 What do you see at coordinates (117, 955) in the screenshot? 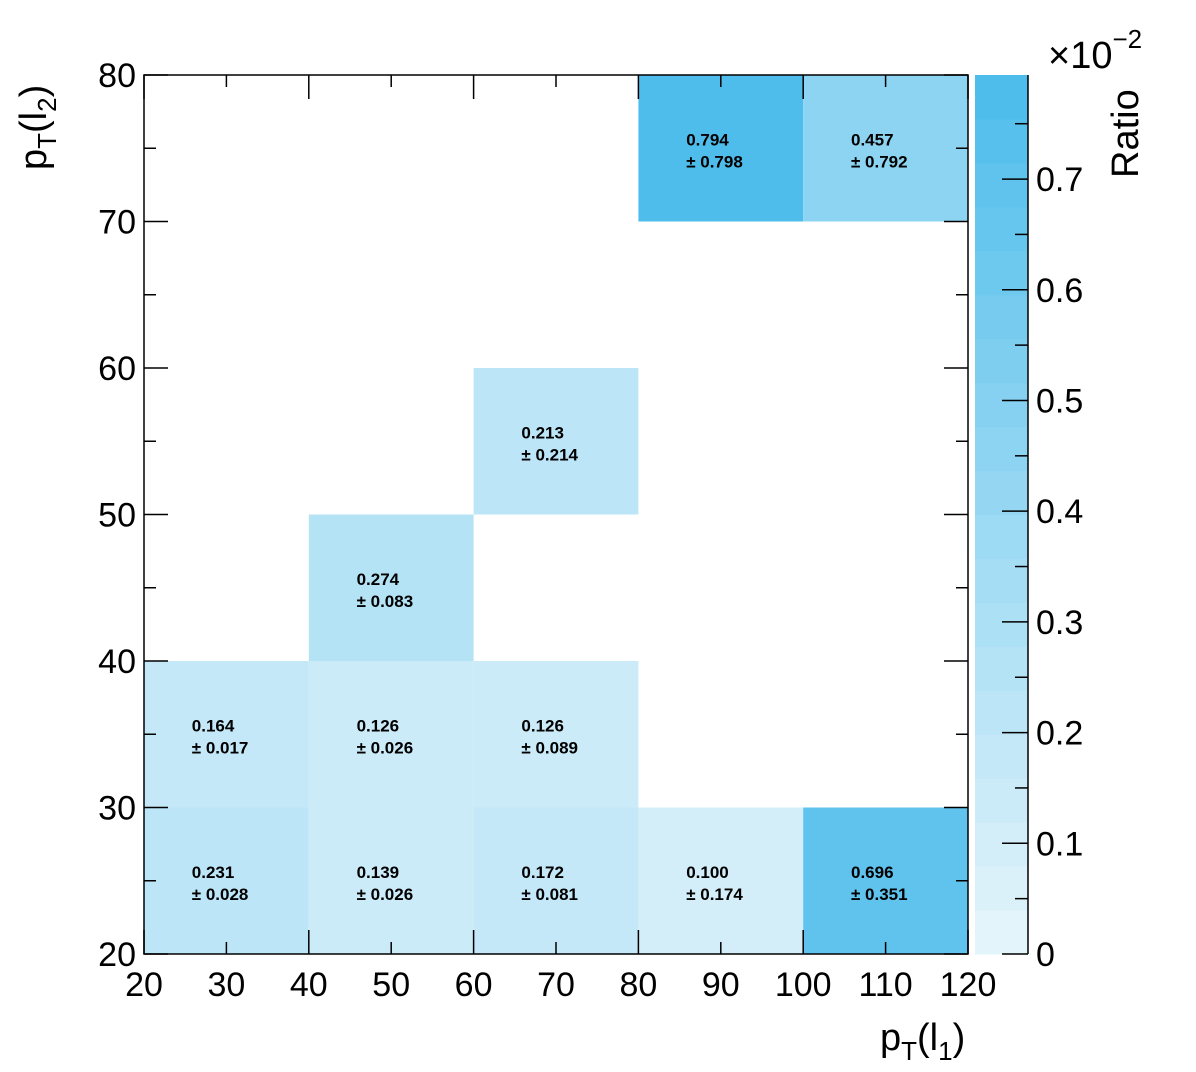
I see `y-tick-label: 20` at bounding box center [117, 955].